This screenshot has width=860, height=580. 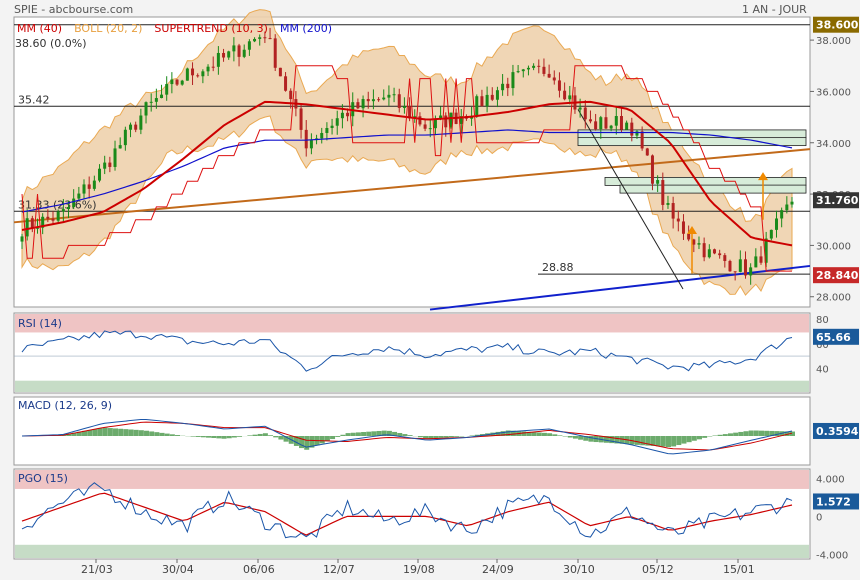 I want to click on macd-line, so click(x=407, y=436).